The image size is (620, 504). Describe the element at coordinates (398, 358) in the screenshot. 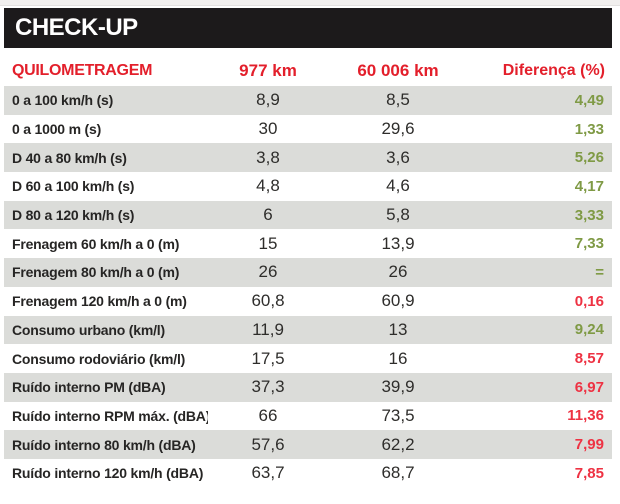

I see `value-60006km: 16` at that location.